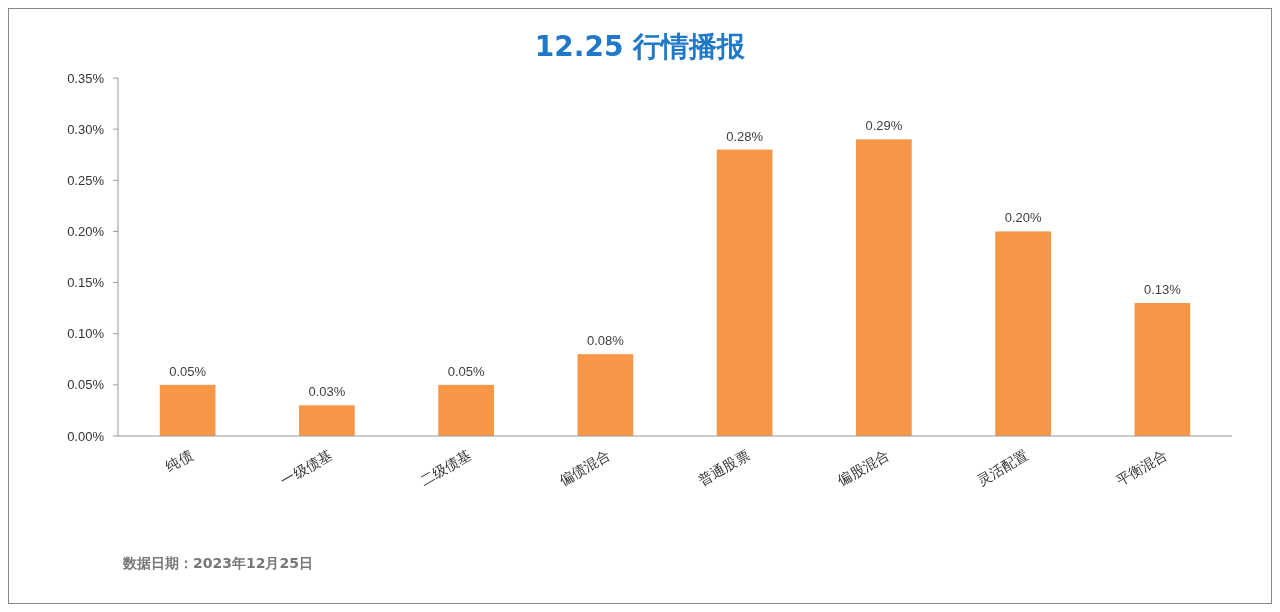 This screenshot has height=612, width=1280. Describe the element at coordinates (86, 78) in the screenshot. I see `y-tick-label: 0.35%` at that location.